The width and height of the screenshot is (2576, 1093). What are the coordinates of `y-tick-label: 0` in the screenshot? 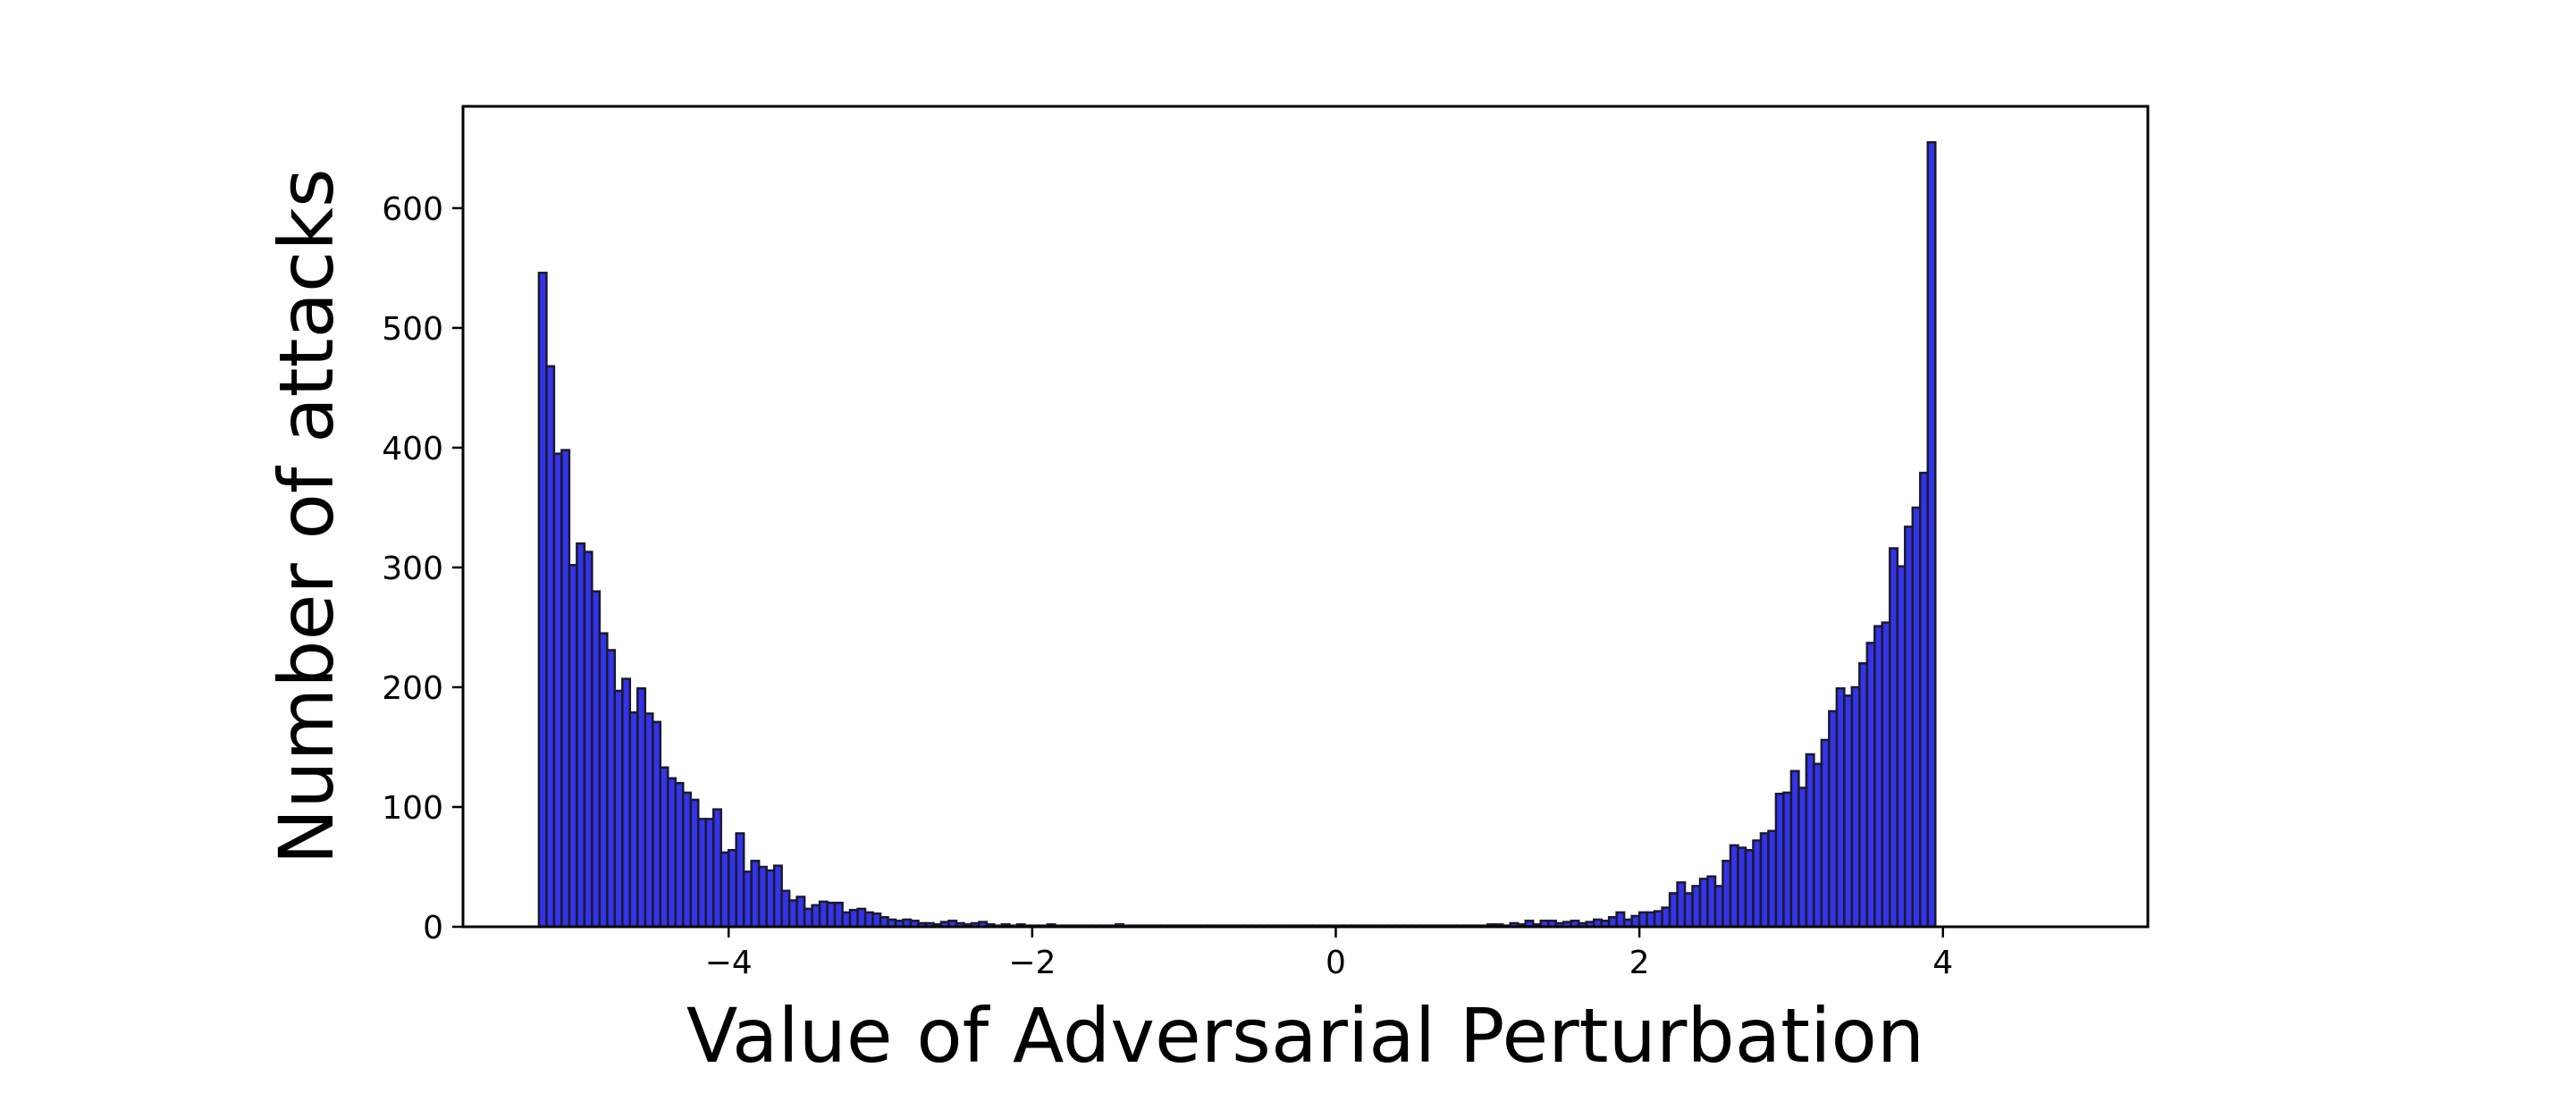 It's located at (433, 928).